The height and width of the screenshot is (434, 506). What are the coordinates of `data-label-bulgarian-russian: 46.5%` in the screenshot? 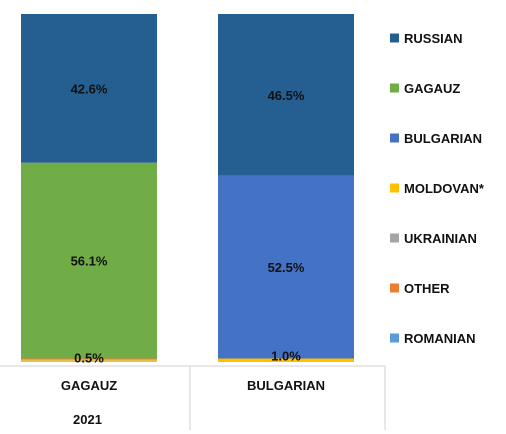 It's located at (286, 95).